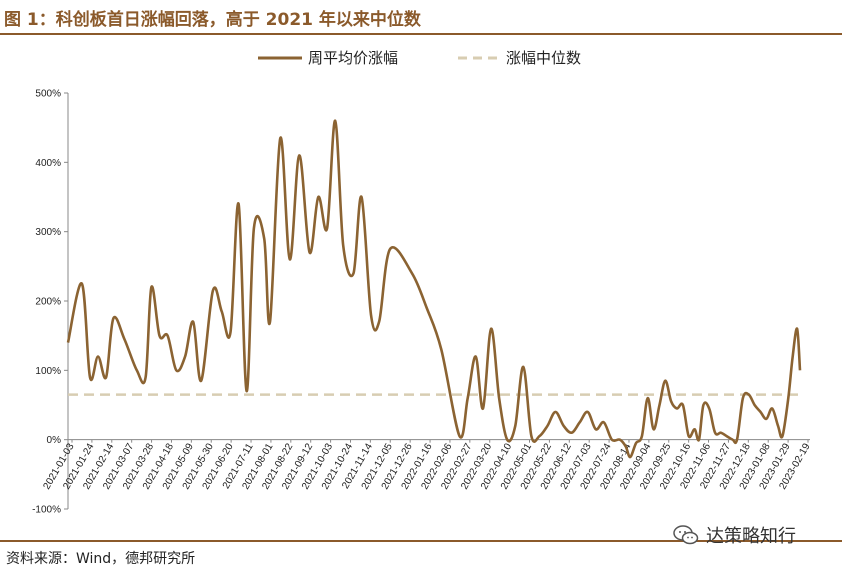  I want to click on source-note: 资料来源：Wind，德邦研究所, so click(101, 559).